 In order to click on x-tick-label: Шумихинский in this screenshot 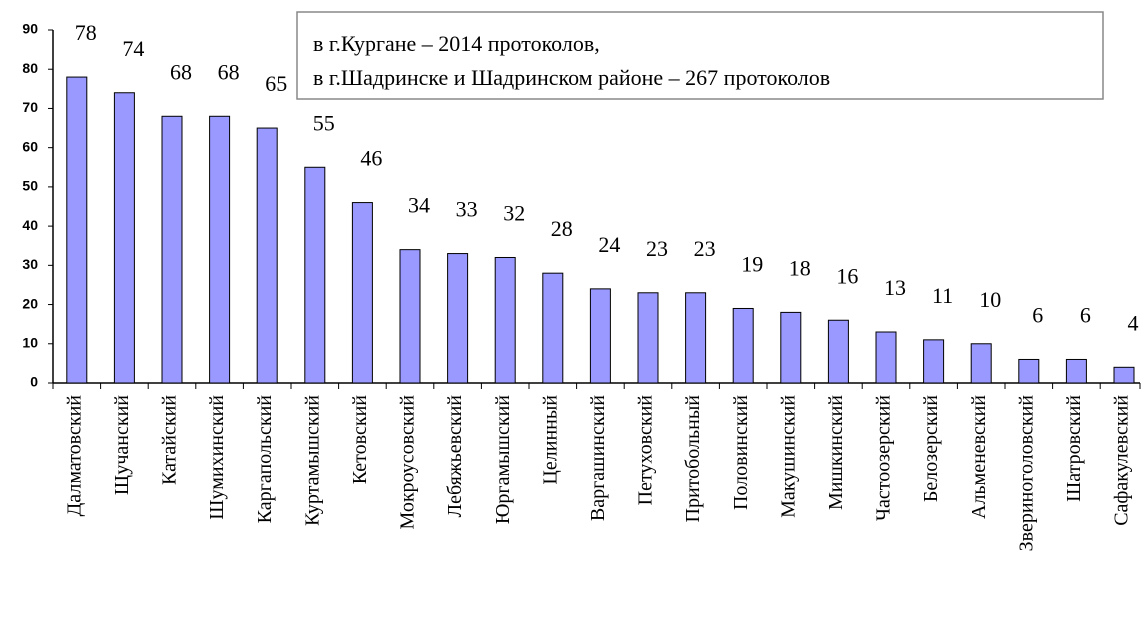, I will do `click(217, 457)`.